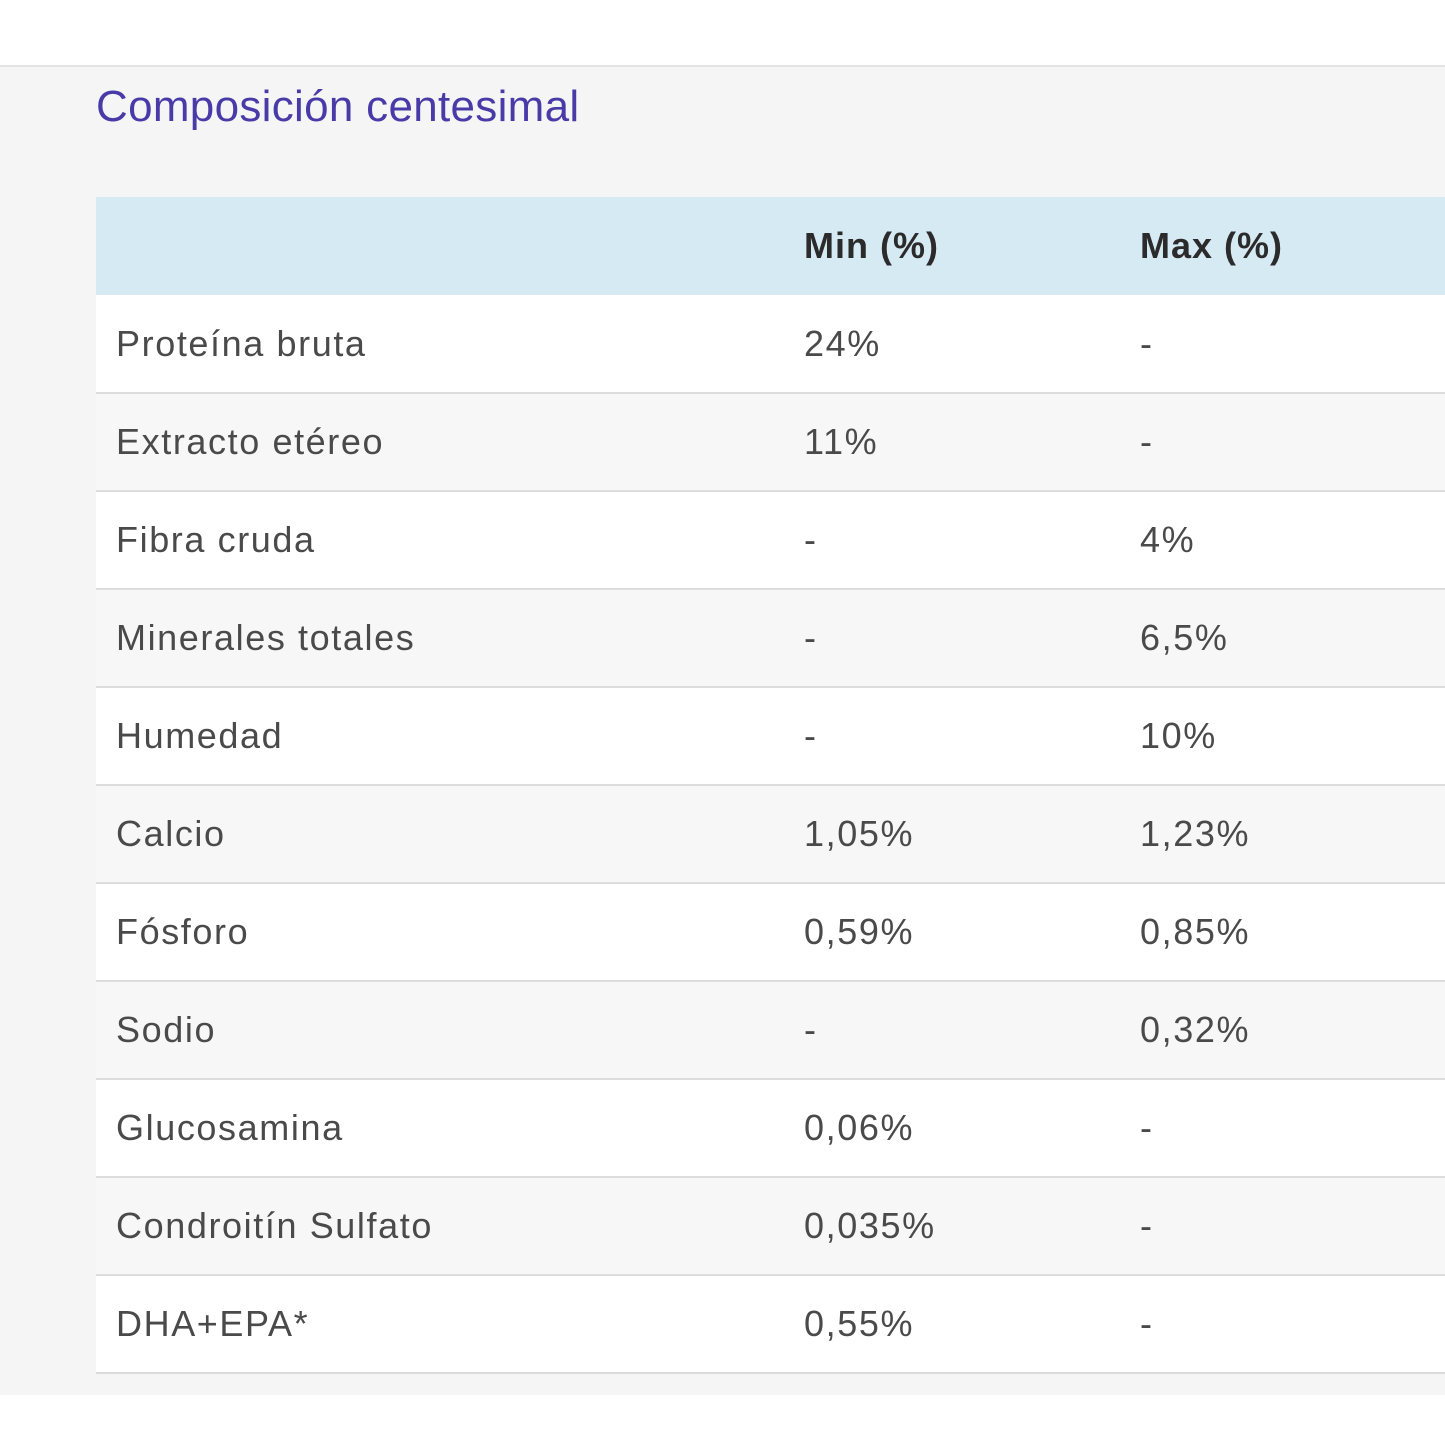  What do you see at coordinates (859, 1127) in the screenshot?
I see `nutrient-min: 0,06%` at bounding box center [859, 1127].